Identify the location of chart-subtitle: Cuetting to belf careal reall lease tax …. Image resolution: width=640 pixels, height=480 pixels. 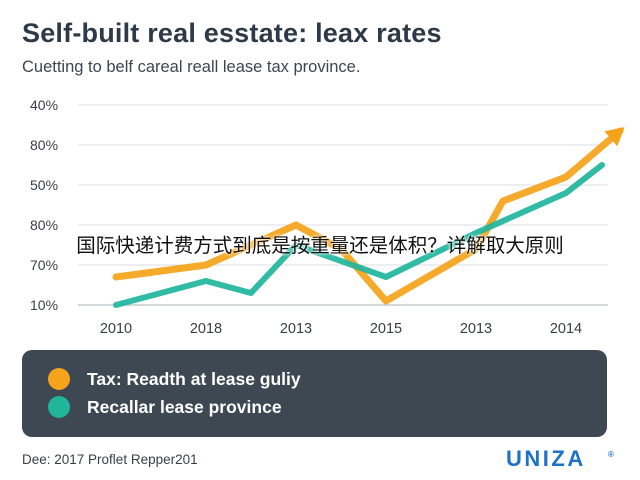
(191, 67).